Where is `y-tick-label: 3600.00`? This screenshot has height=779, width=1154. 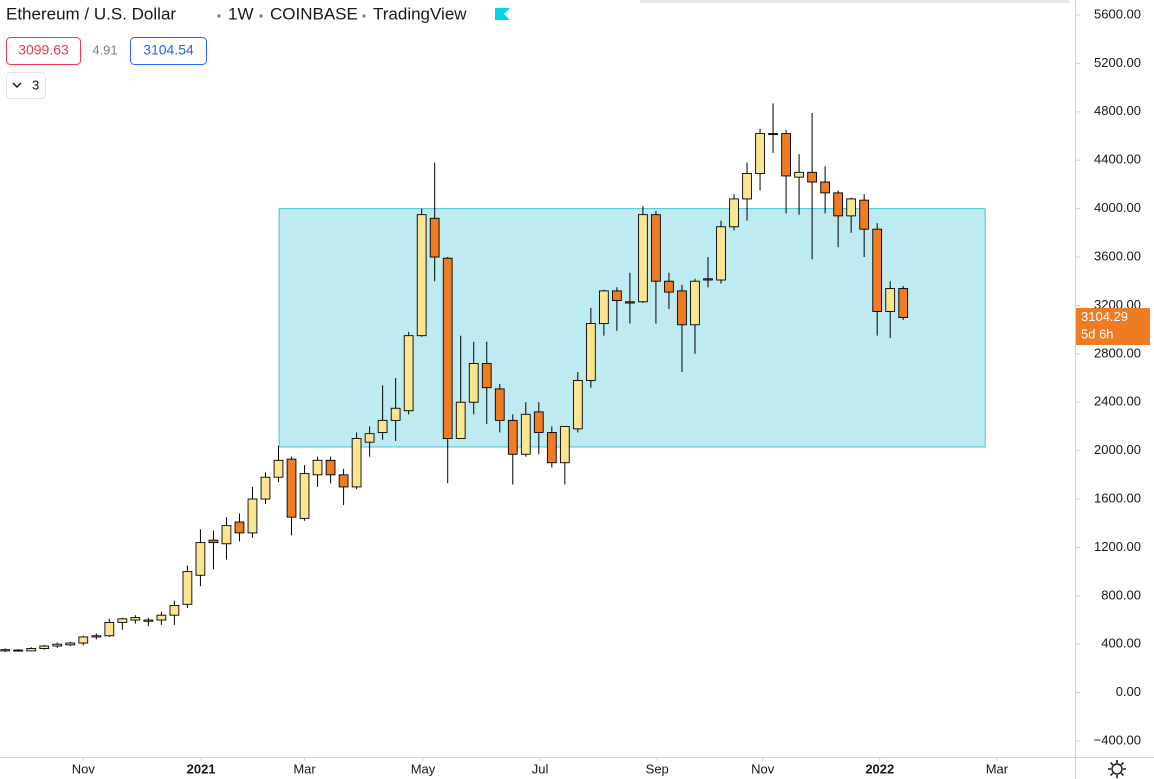
y-tick-label: 3600.00 is located at coordinates (1117, 255).